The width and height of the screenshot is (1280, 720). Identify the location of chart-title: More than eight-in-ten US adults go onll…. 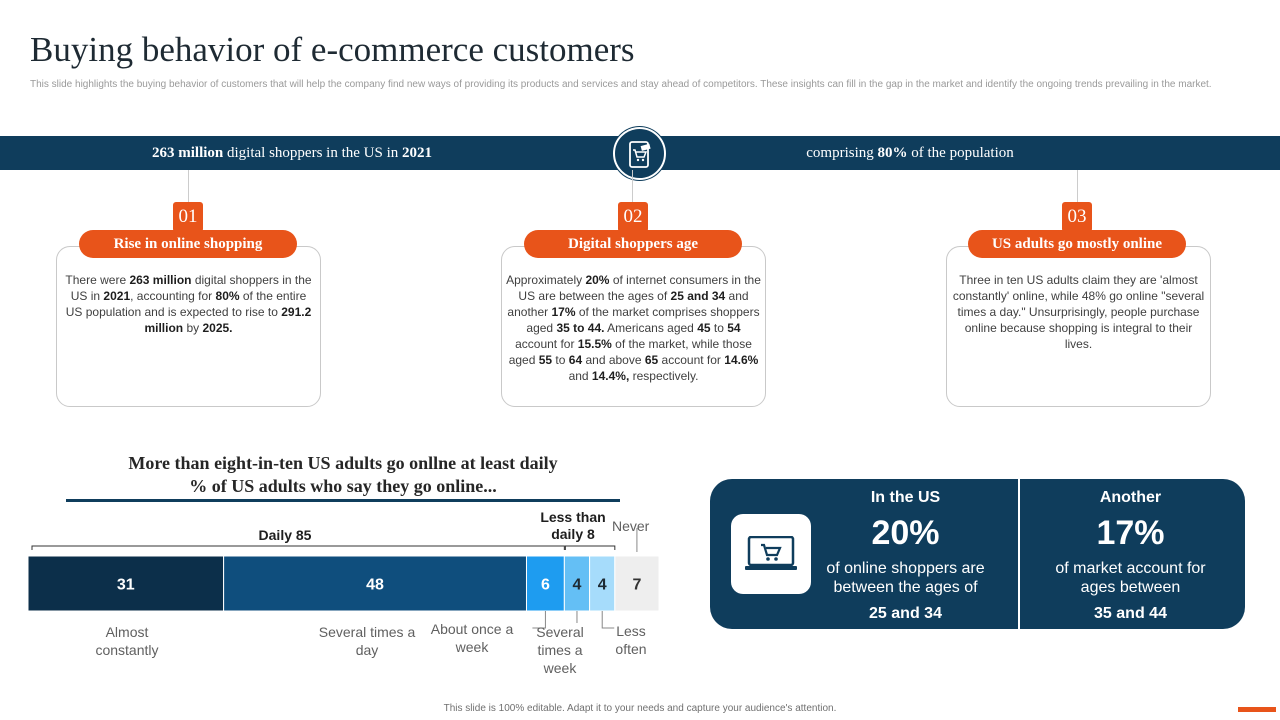
(343, 474).